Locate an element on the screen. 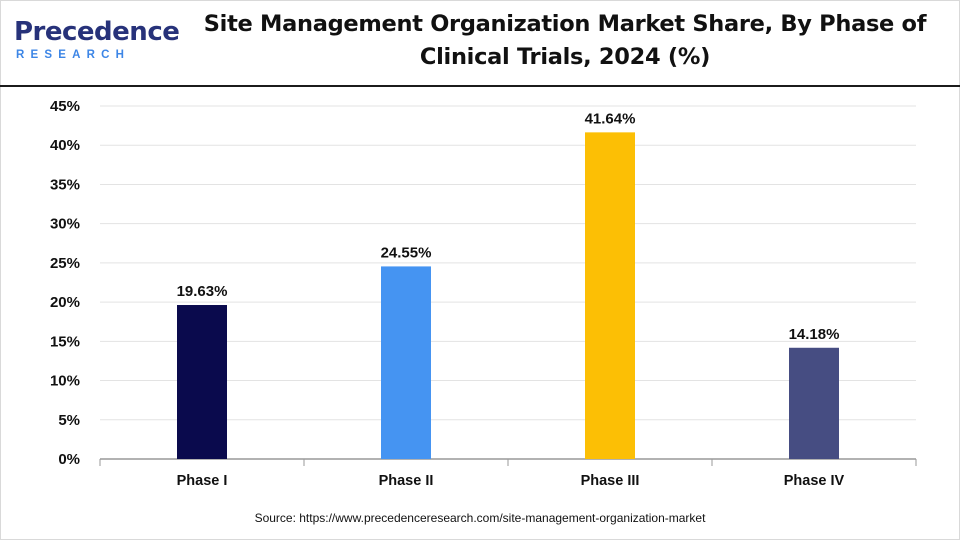 The height and width of the screenshot is (540, 960). bar-phase-iv is located at coordinates (814, 403).